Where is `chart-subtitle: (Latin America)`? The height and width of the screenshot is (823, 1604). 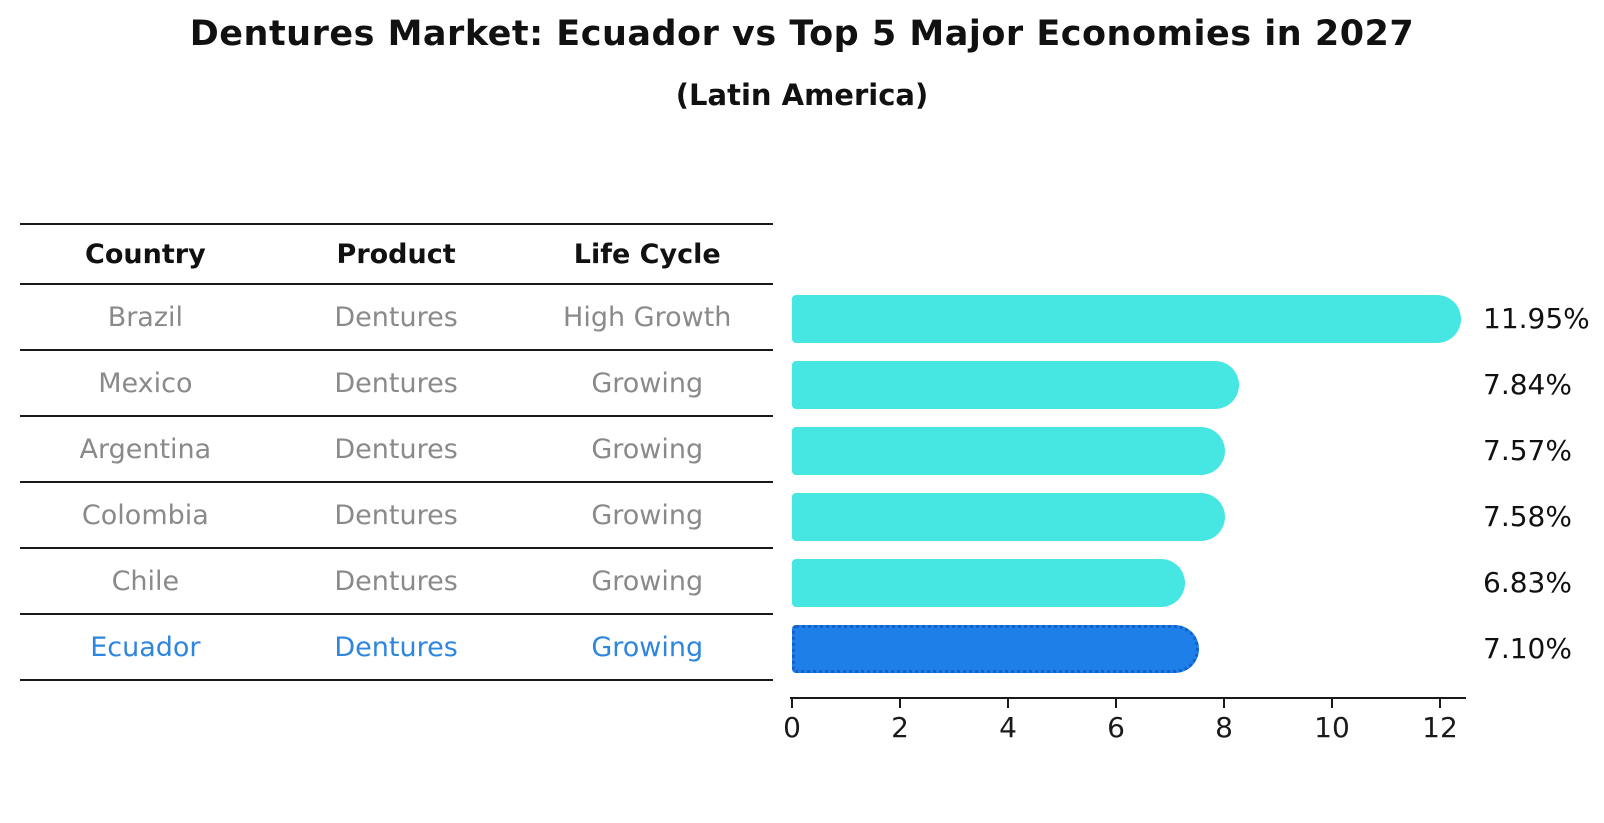 chart-subtitle: (Latin America) is located at coordinates (802, 95).